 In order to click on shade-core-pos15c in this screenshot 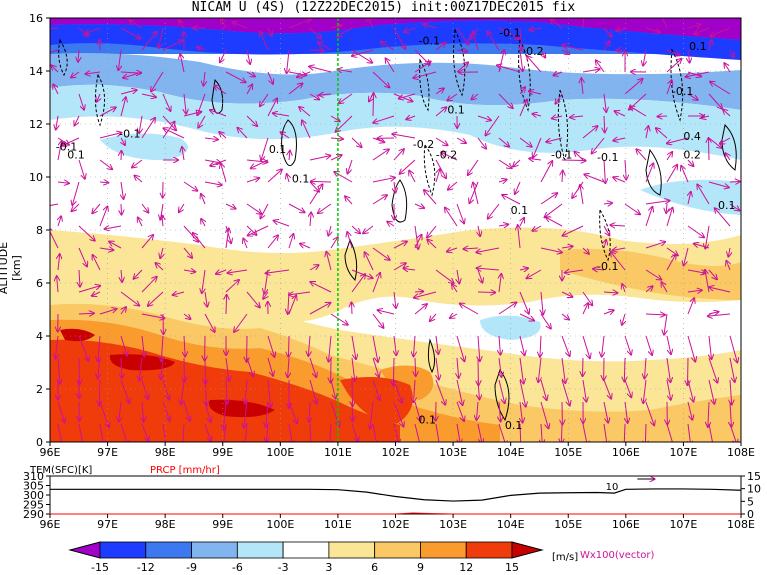, I will do `click(77, 335)`.